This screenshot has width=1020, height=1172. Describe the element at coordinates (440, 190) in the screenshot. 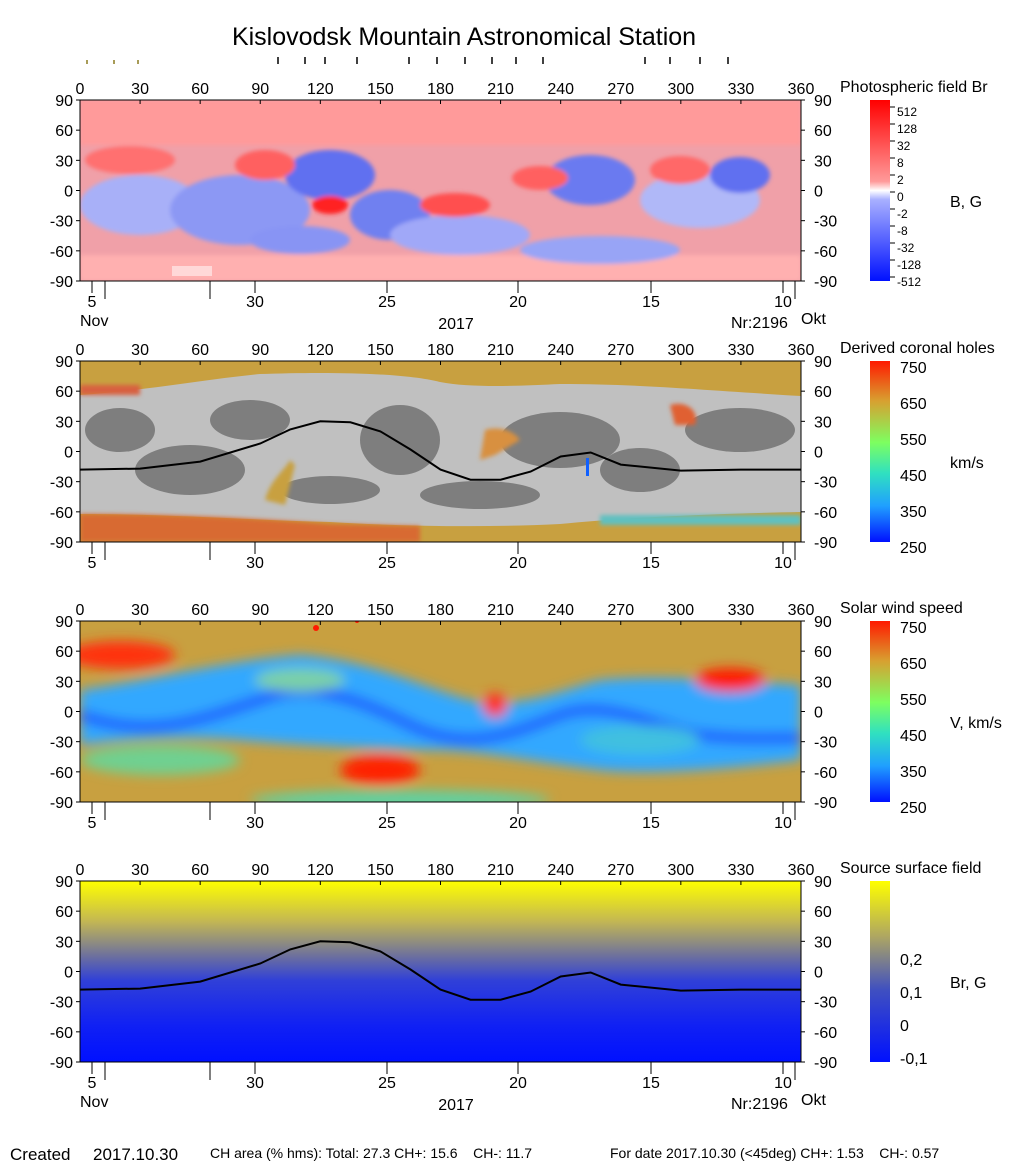

I see `photospheric-field-map` at that location.